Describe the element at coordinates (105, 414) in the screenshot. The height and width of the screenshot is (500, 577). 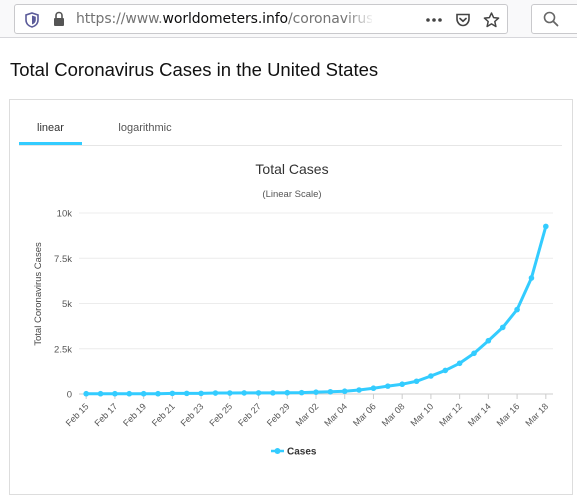
I see `x-tick-label: Feb 17` at that location.